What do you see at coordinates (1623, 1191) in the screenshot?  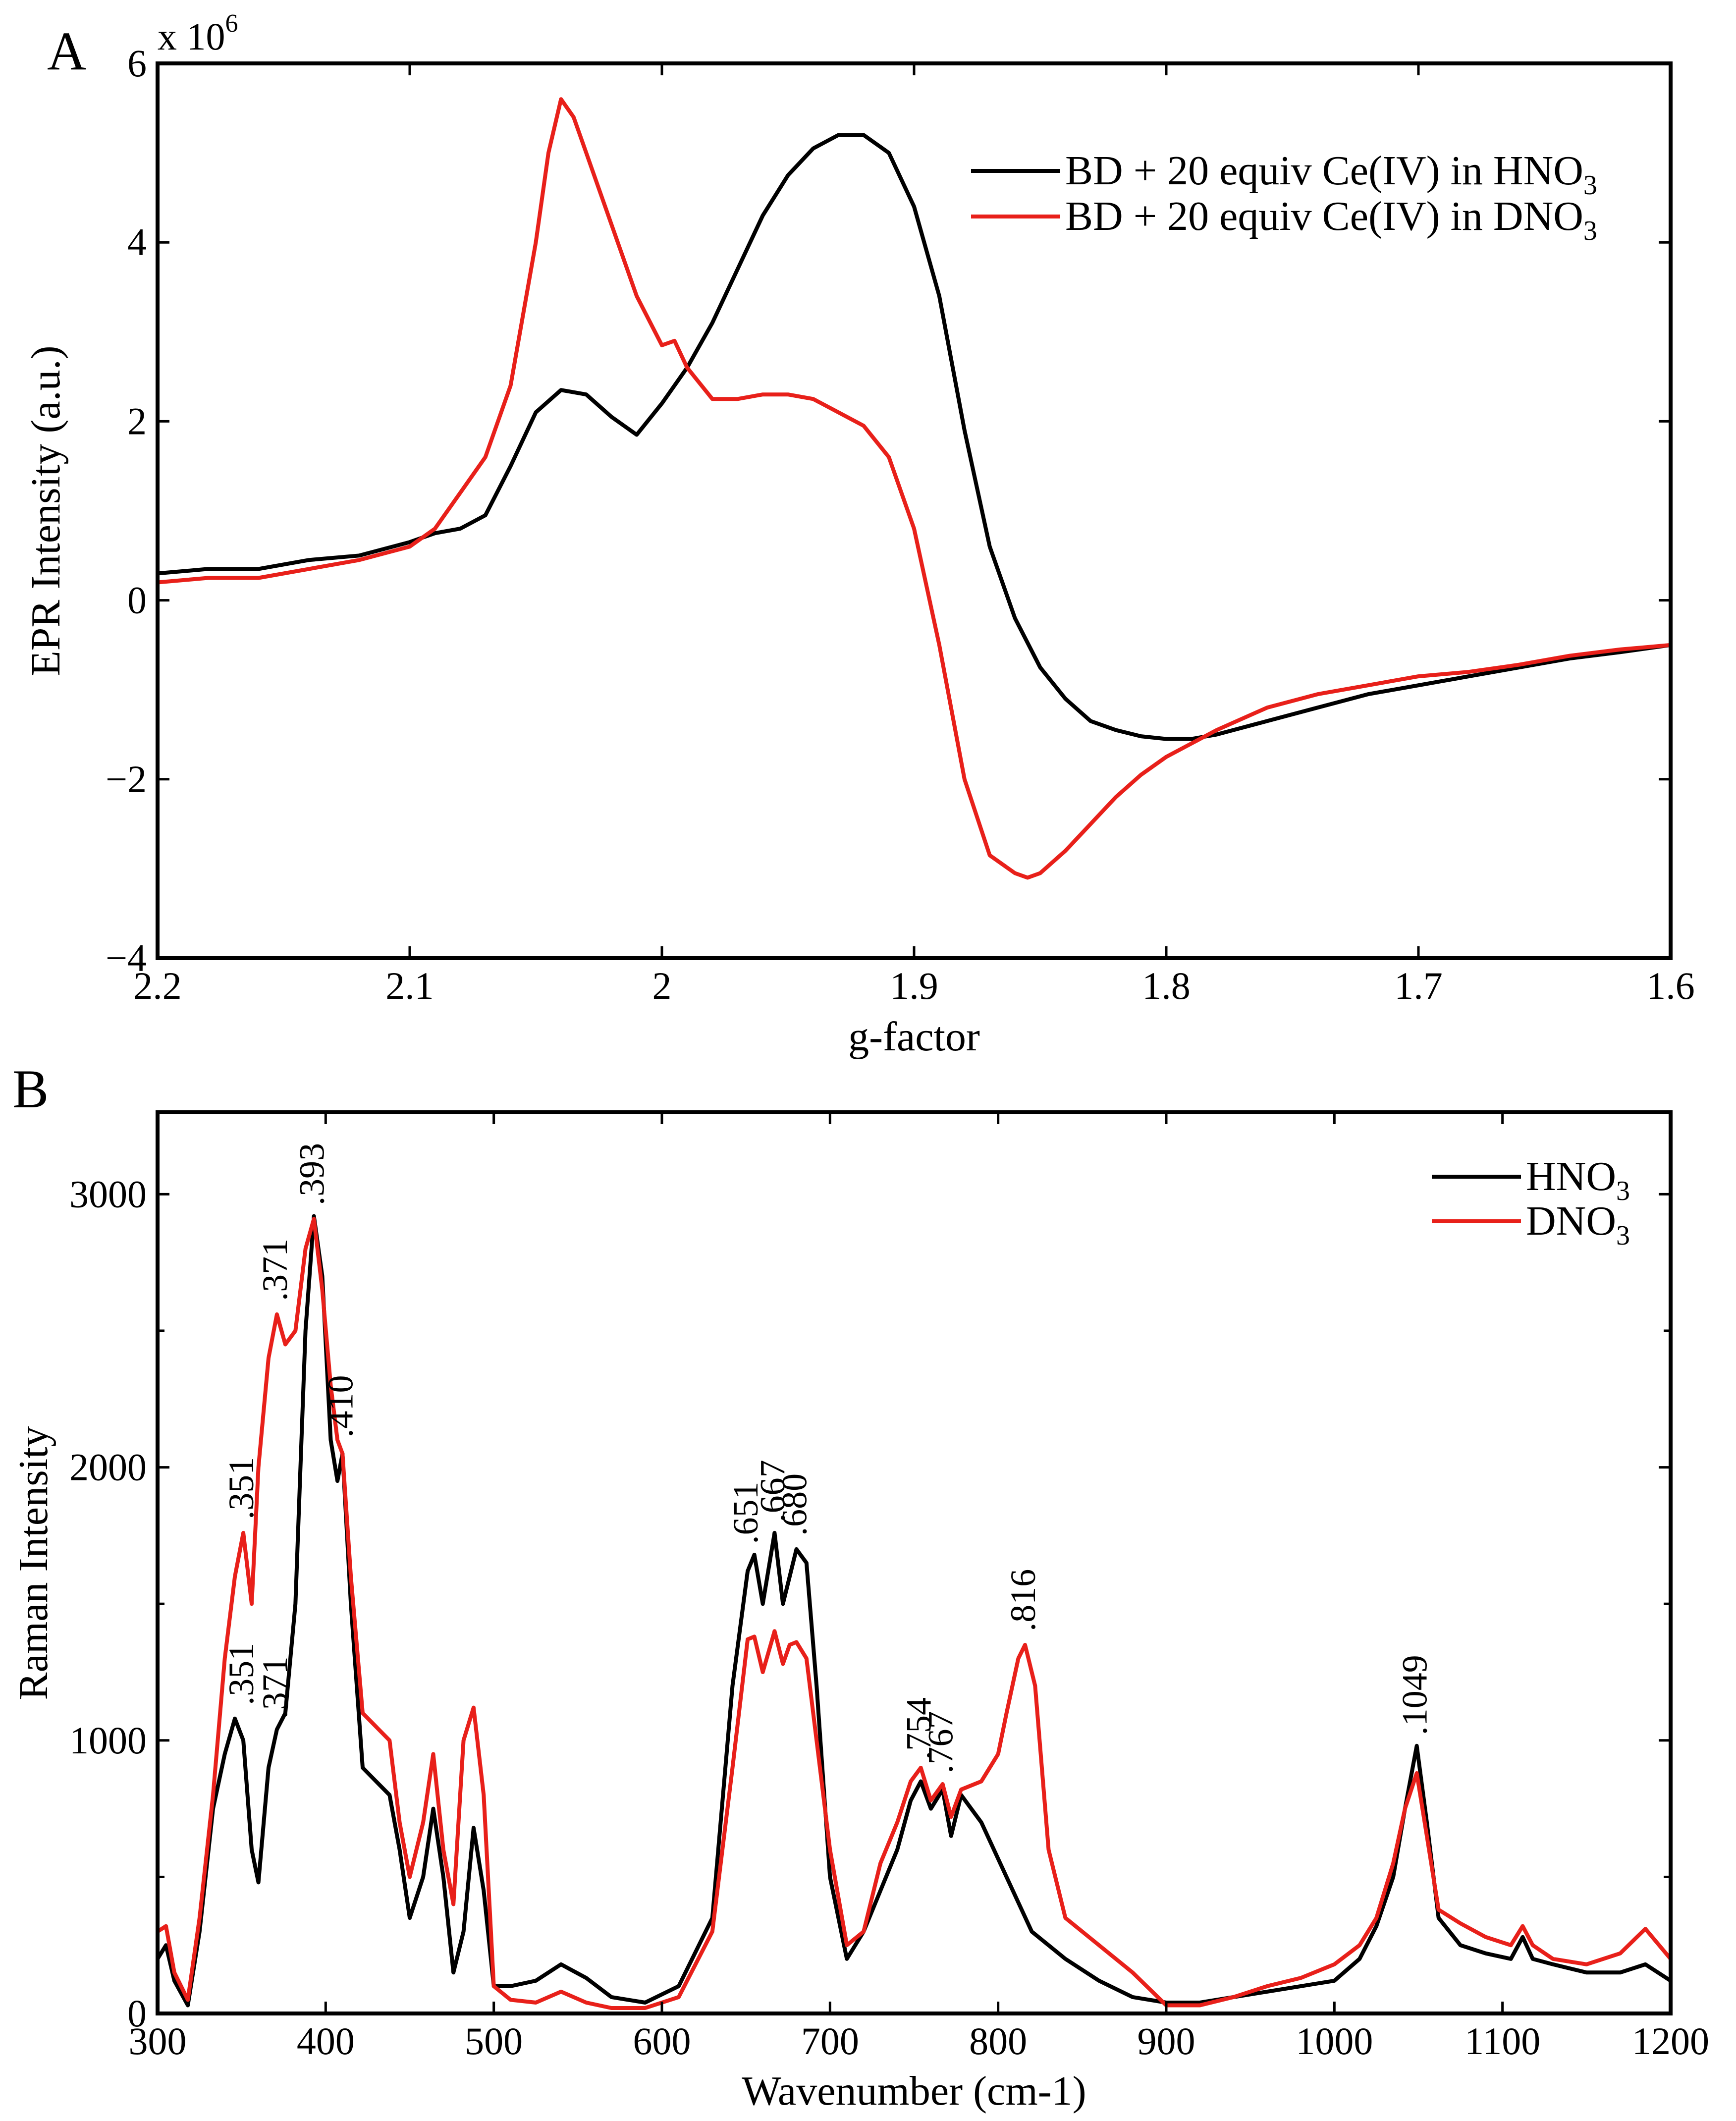 I see `raman-legend-hno3-subscript: 3` at bounding box center [1623, 1191].